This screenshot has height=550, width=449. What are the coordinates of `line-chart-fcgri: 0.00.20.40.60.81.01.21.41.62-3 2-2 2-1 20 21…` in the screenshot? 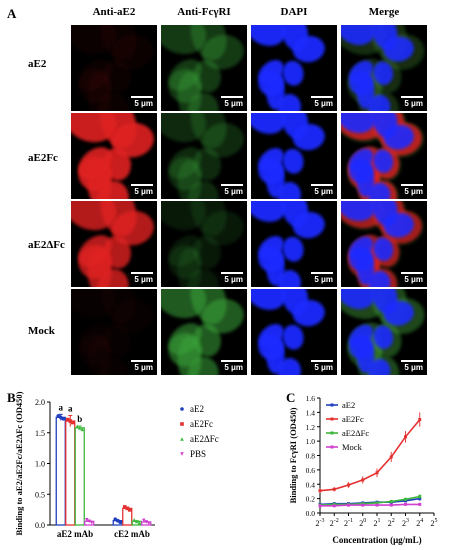 It's located at (363, 469).